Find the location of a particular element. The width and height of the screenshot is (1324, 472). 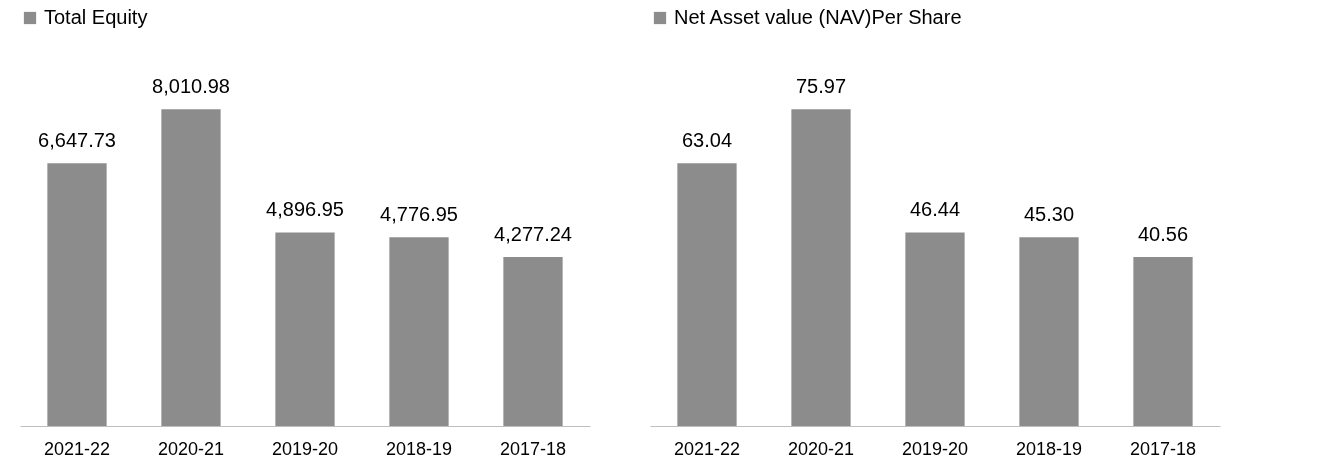

data-label: 45.30 is located at coordinates (1049, 214).